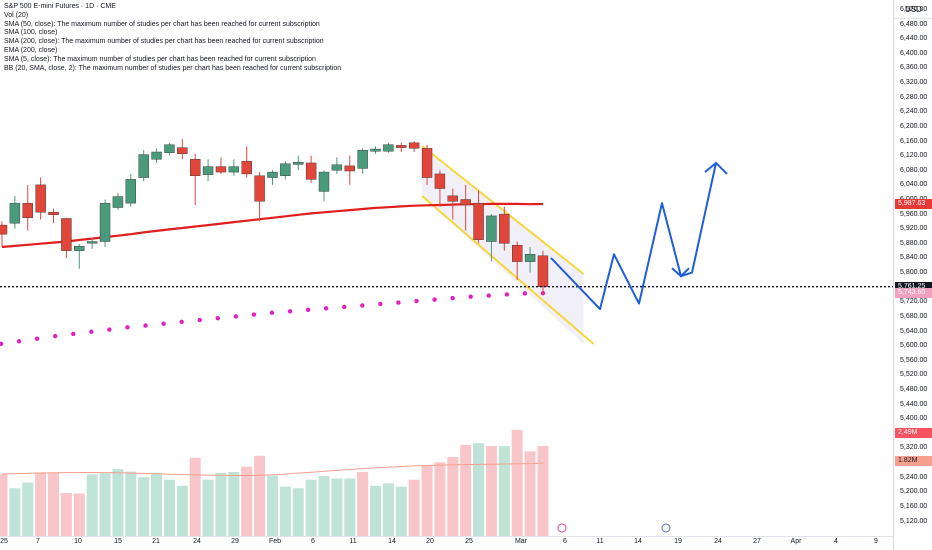 This screenshot has width=932, height=550. I want to click on price-tick: 5,560.00, so click(914, 360).